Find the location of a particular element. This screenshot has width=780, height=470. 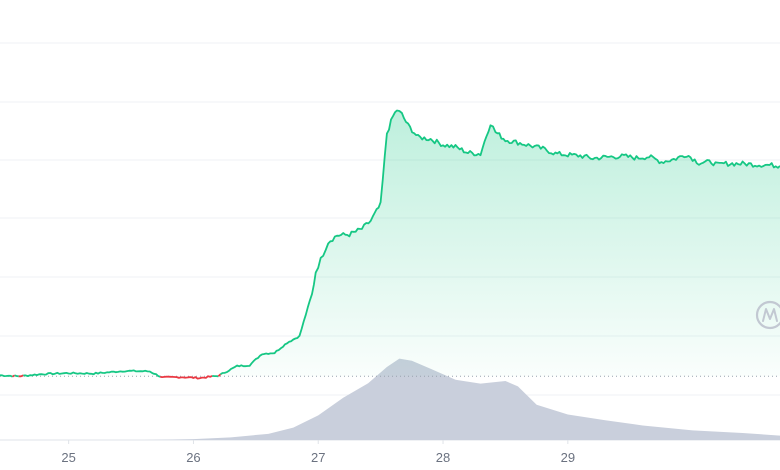

x-axis: 25 26 27 28 29 is located at coordinates (318, 452).